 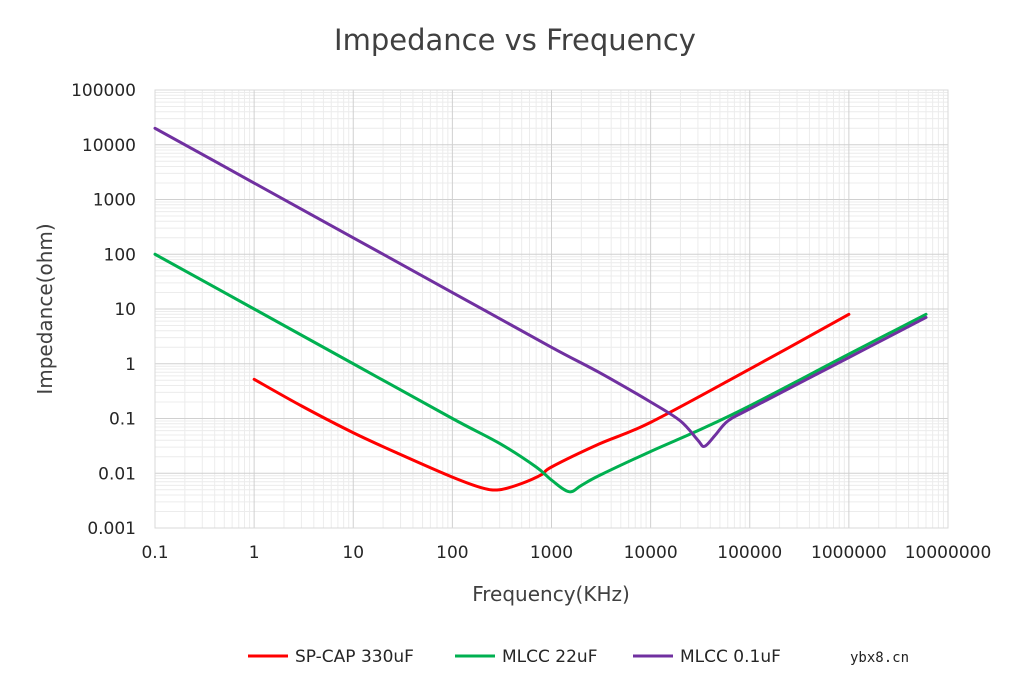 What do you see at coordinates (103, 91) in the screenshot?
I see `y-tick-label: 100000` at bounding box center [103, 91].